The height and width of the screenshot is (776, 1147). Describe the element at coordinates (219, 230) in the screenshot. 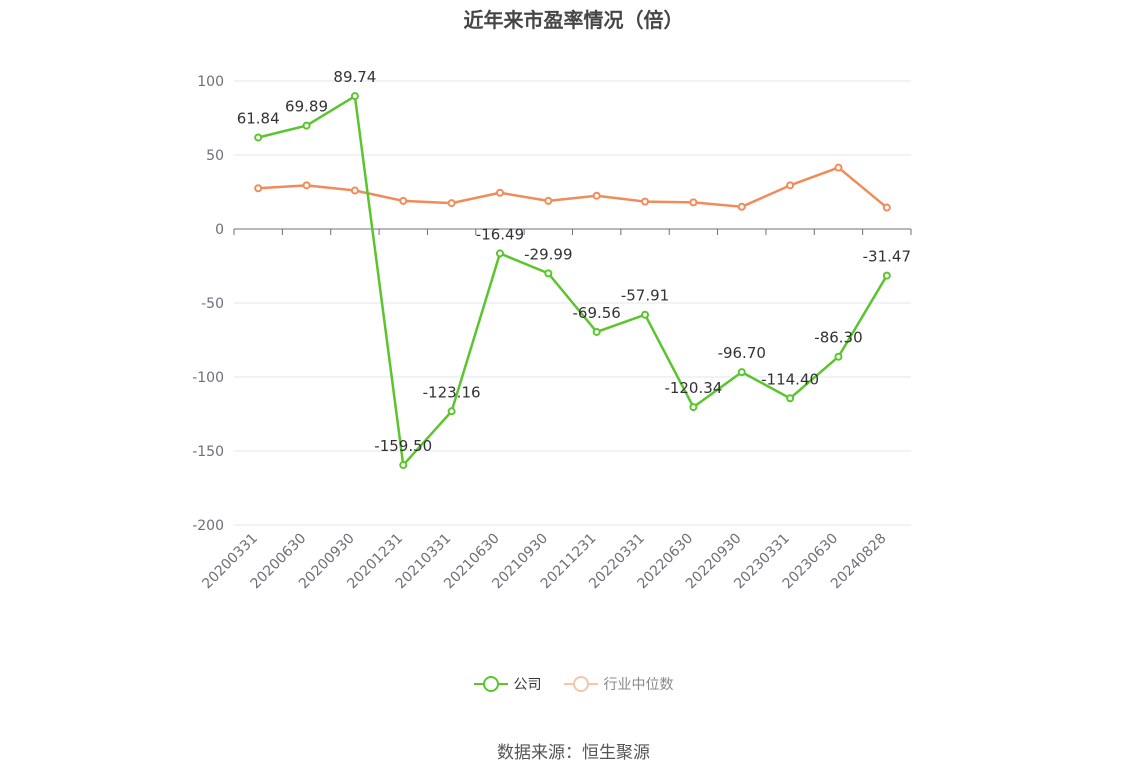

I see `y-tick-label: 0` at that location.